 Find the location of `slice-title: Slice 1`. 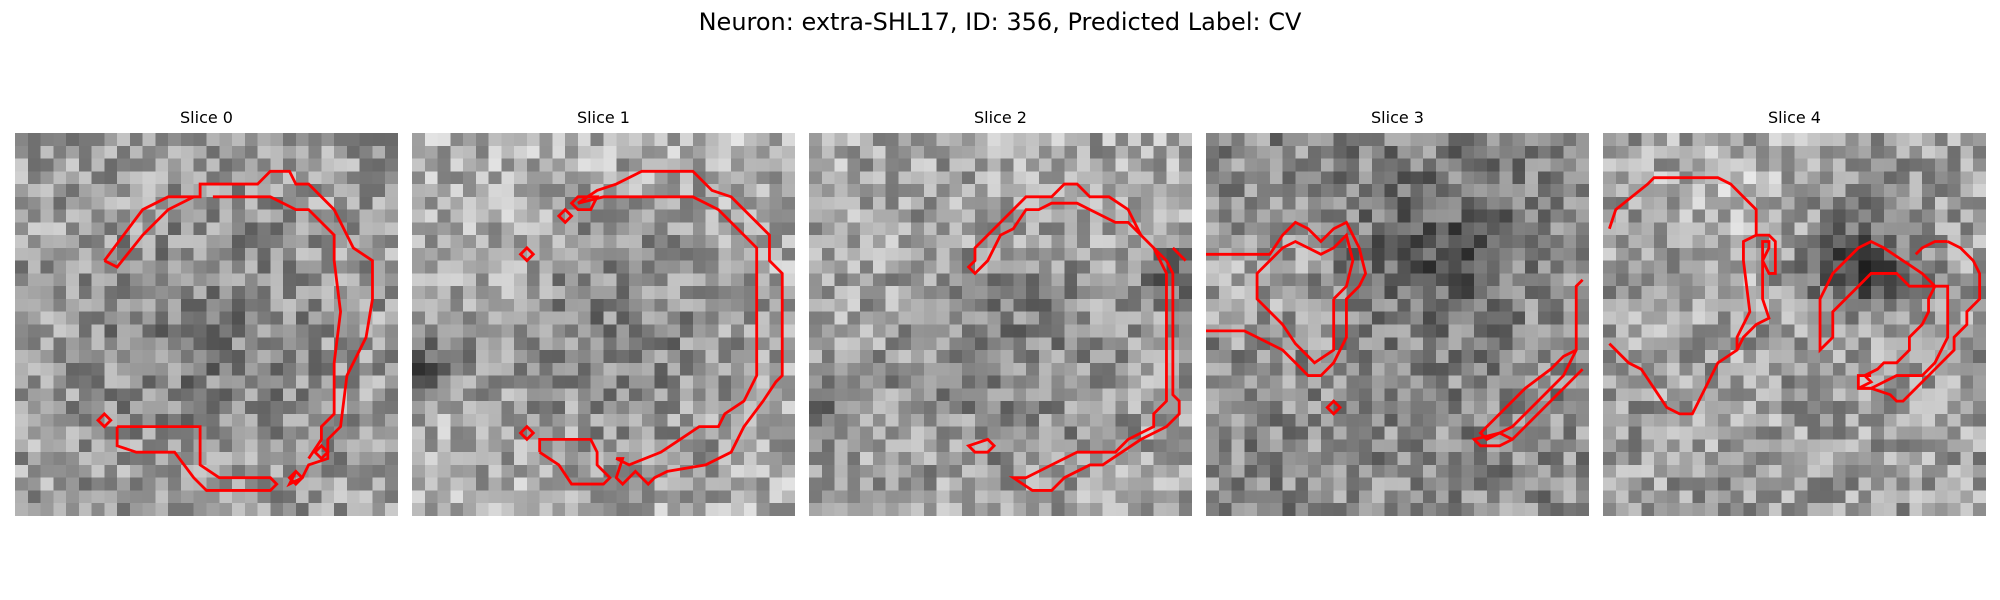

slice-title: Slice 1 is located at coordinates (603, 117).